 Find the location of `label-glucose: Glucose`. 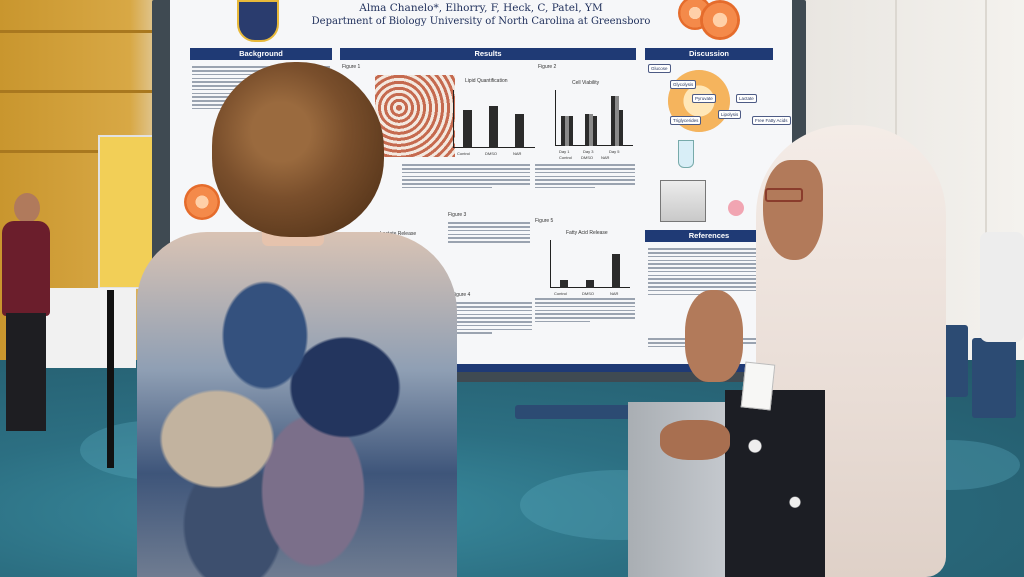

label-glucose: Glucose is located at coordinates (659, 68).